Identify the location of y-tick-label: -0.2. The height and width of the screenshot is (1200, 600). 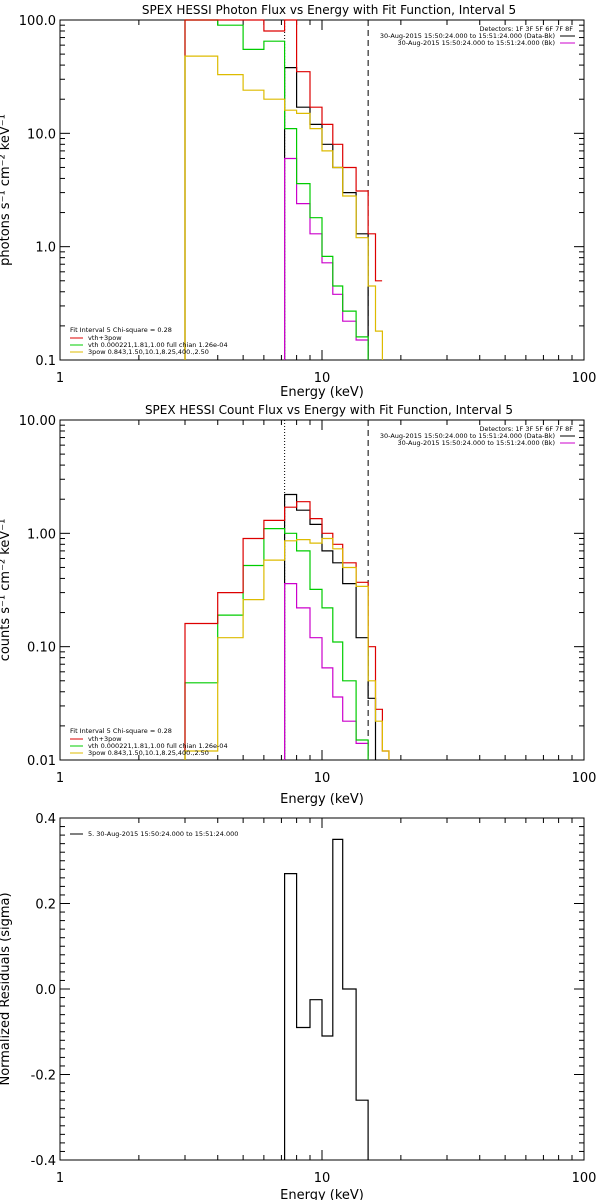
(43, 1076).